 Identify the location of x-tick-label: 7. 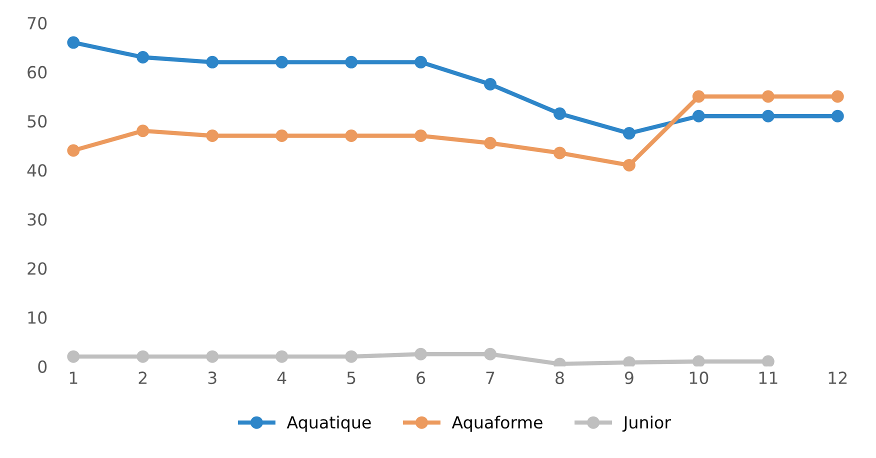
(490, 378).